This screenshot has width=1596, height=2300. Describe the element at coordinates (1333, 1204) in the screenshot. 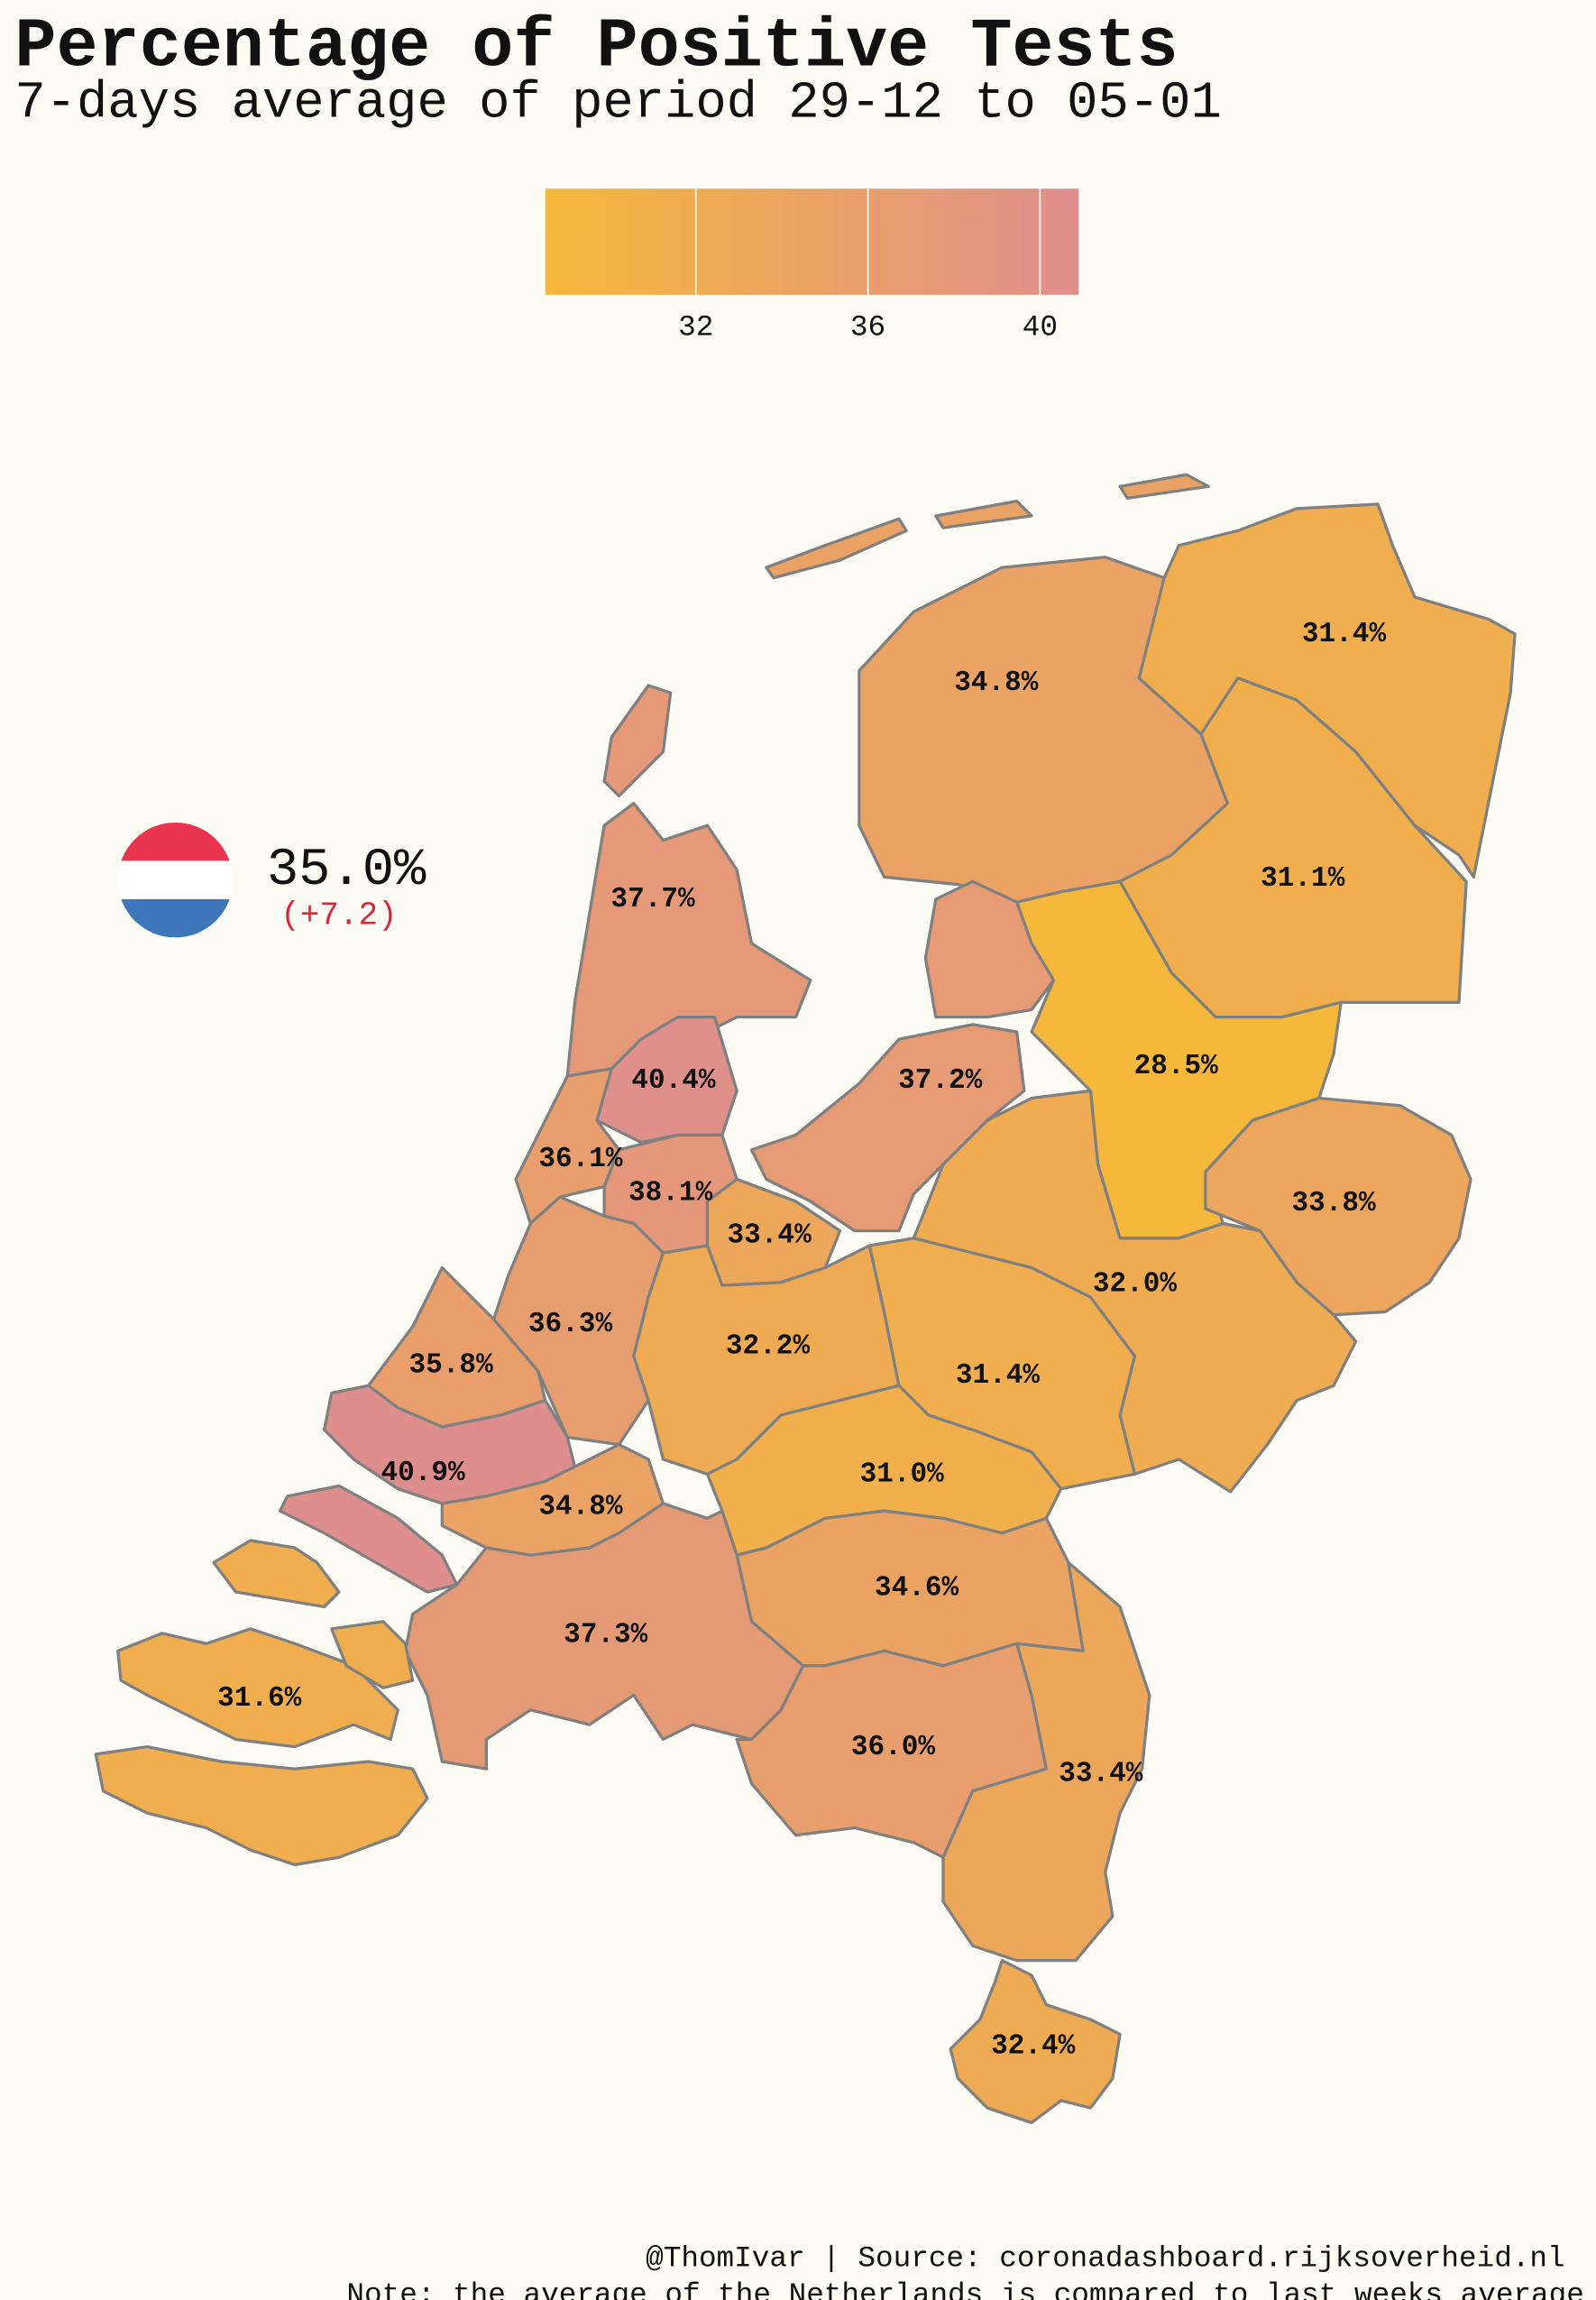

I see `region-label: 33.8%` at that location.